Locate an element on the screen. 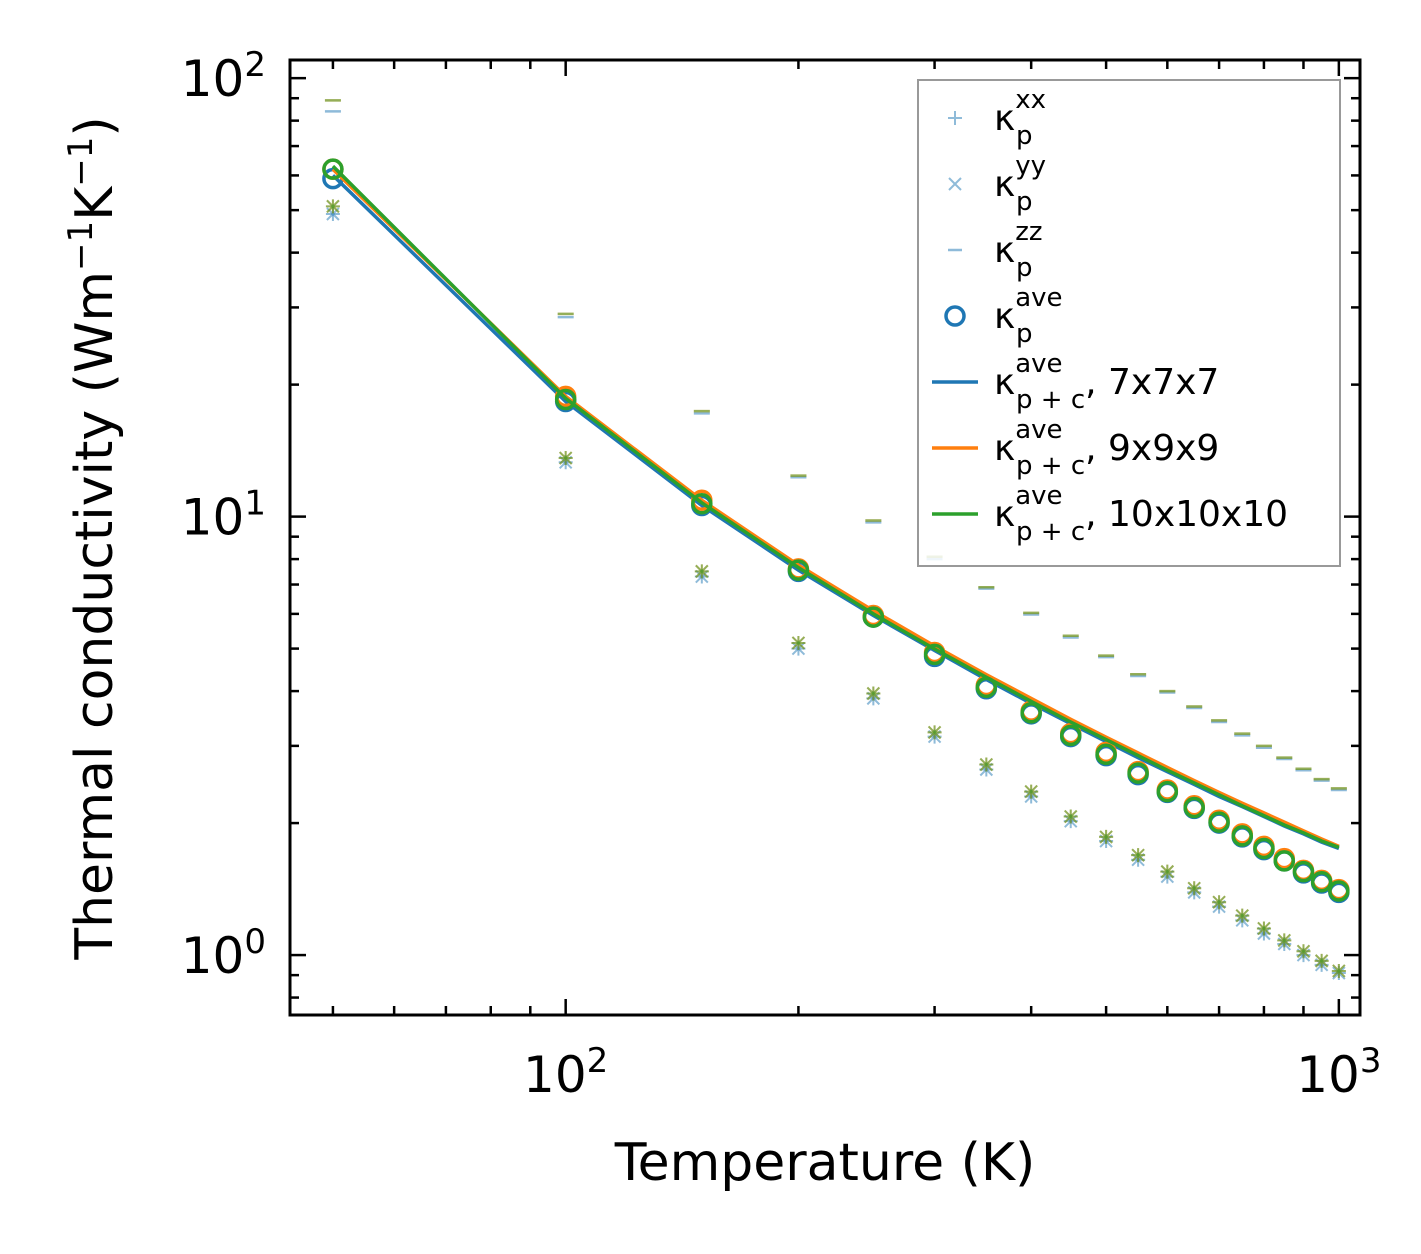  legend-label: κave p + c, 9x9x9 is located at coordinates (1106, 448).